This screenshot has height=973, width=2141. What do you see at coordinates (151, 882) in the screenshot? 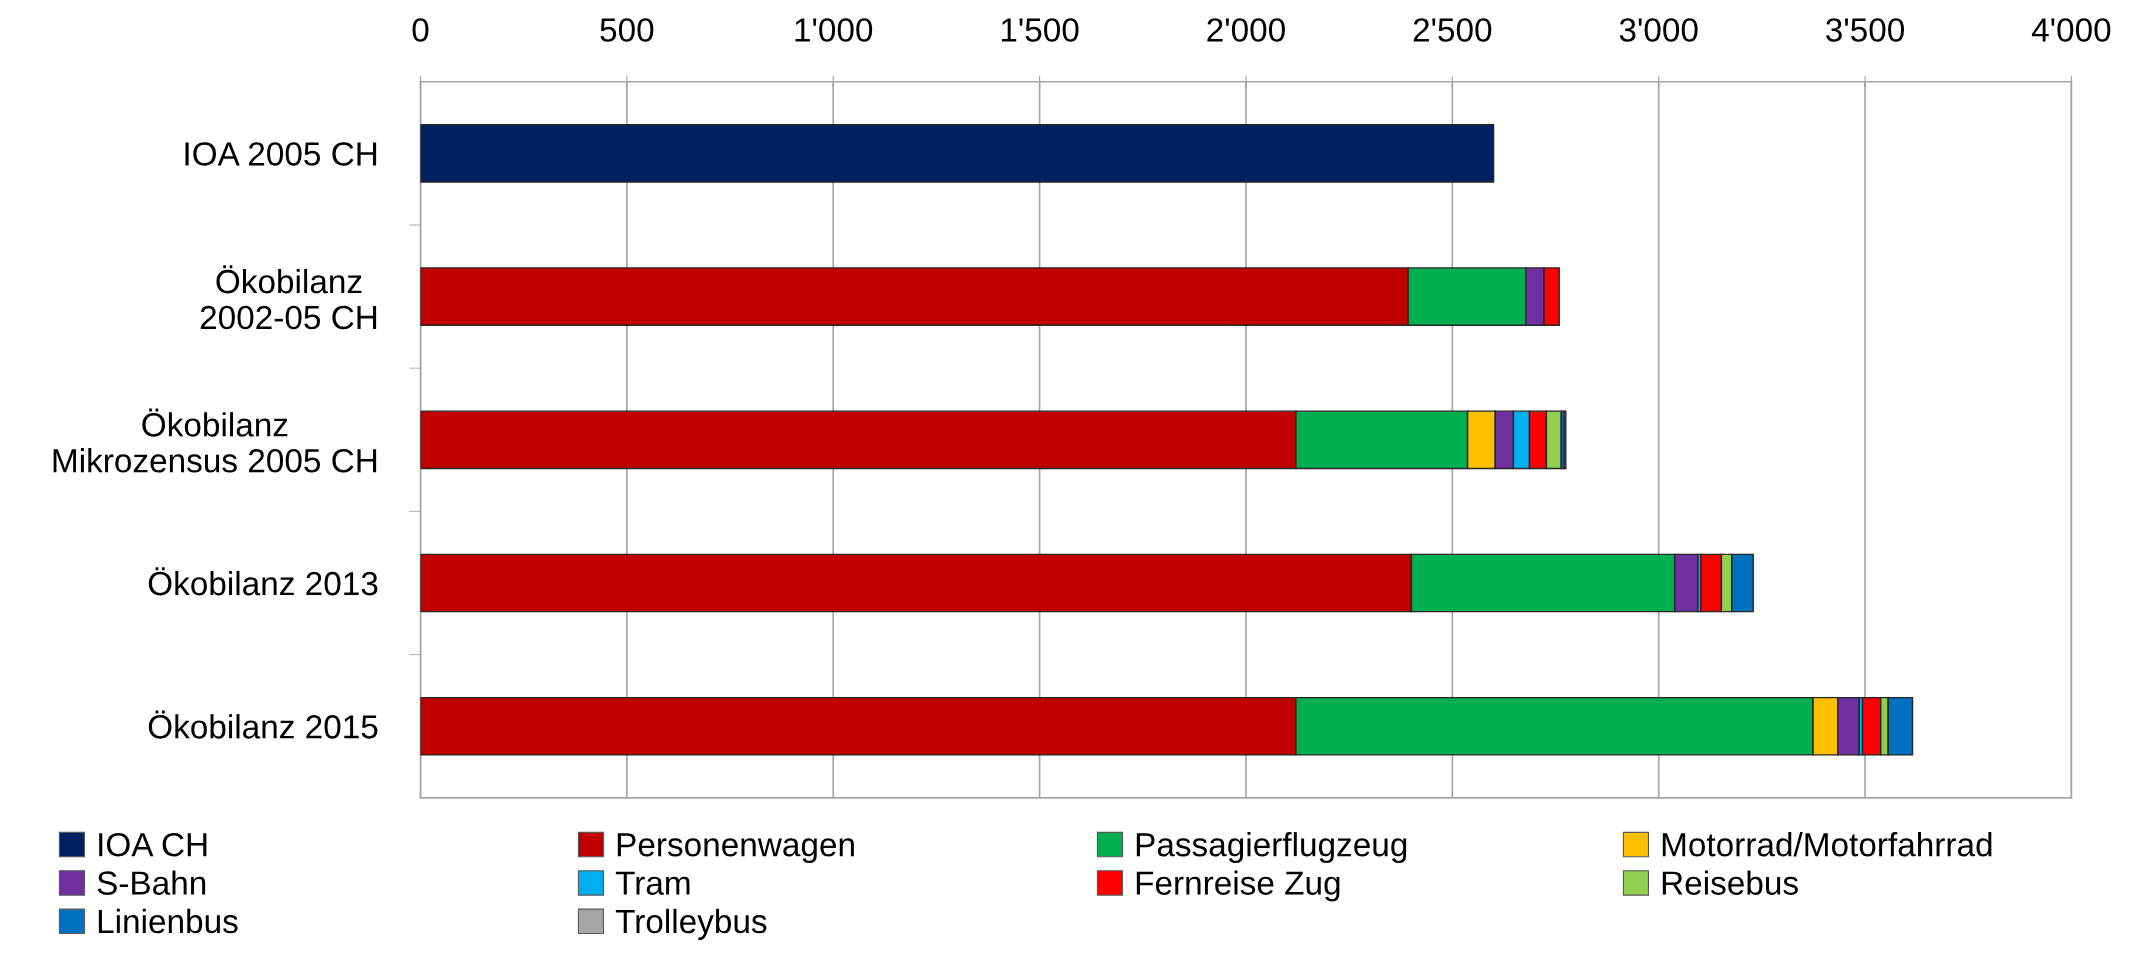
I see `legend-label: S-Bahn` at bounding box center [151, 882].